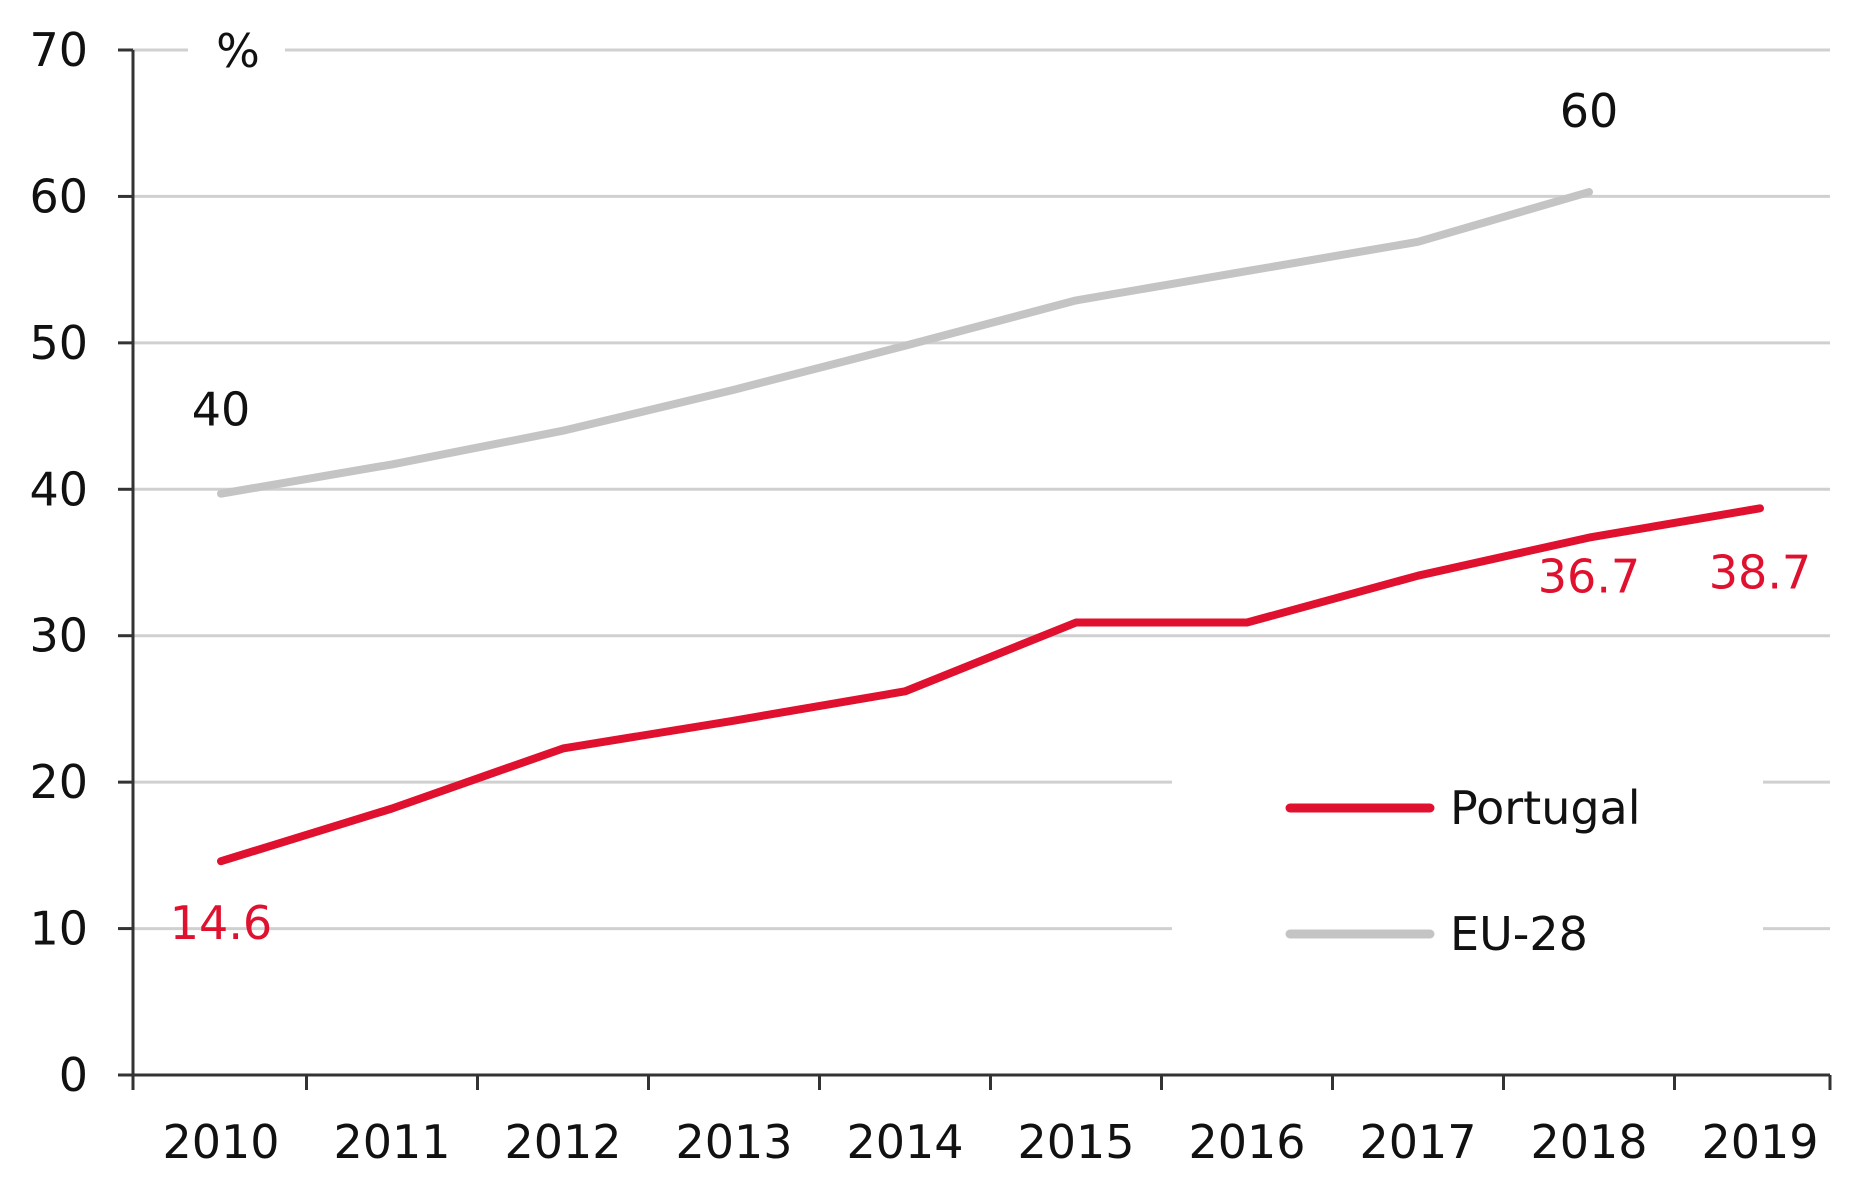 The height and width of the screenshot is (1193, 1851). I want to click on x-tick-label-2011: 2011, so click(391, 1142).